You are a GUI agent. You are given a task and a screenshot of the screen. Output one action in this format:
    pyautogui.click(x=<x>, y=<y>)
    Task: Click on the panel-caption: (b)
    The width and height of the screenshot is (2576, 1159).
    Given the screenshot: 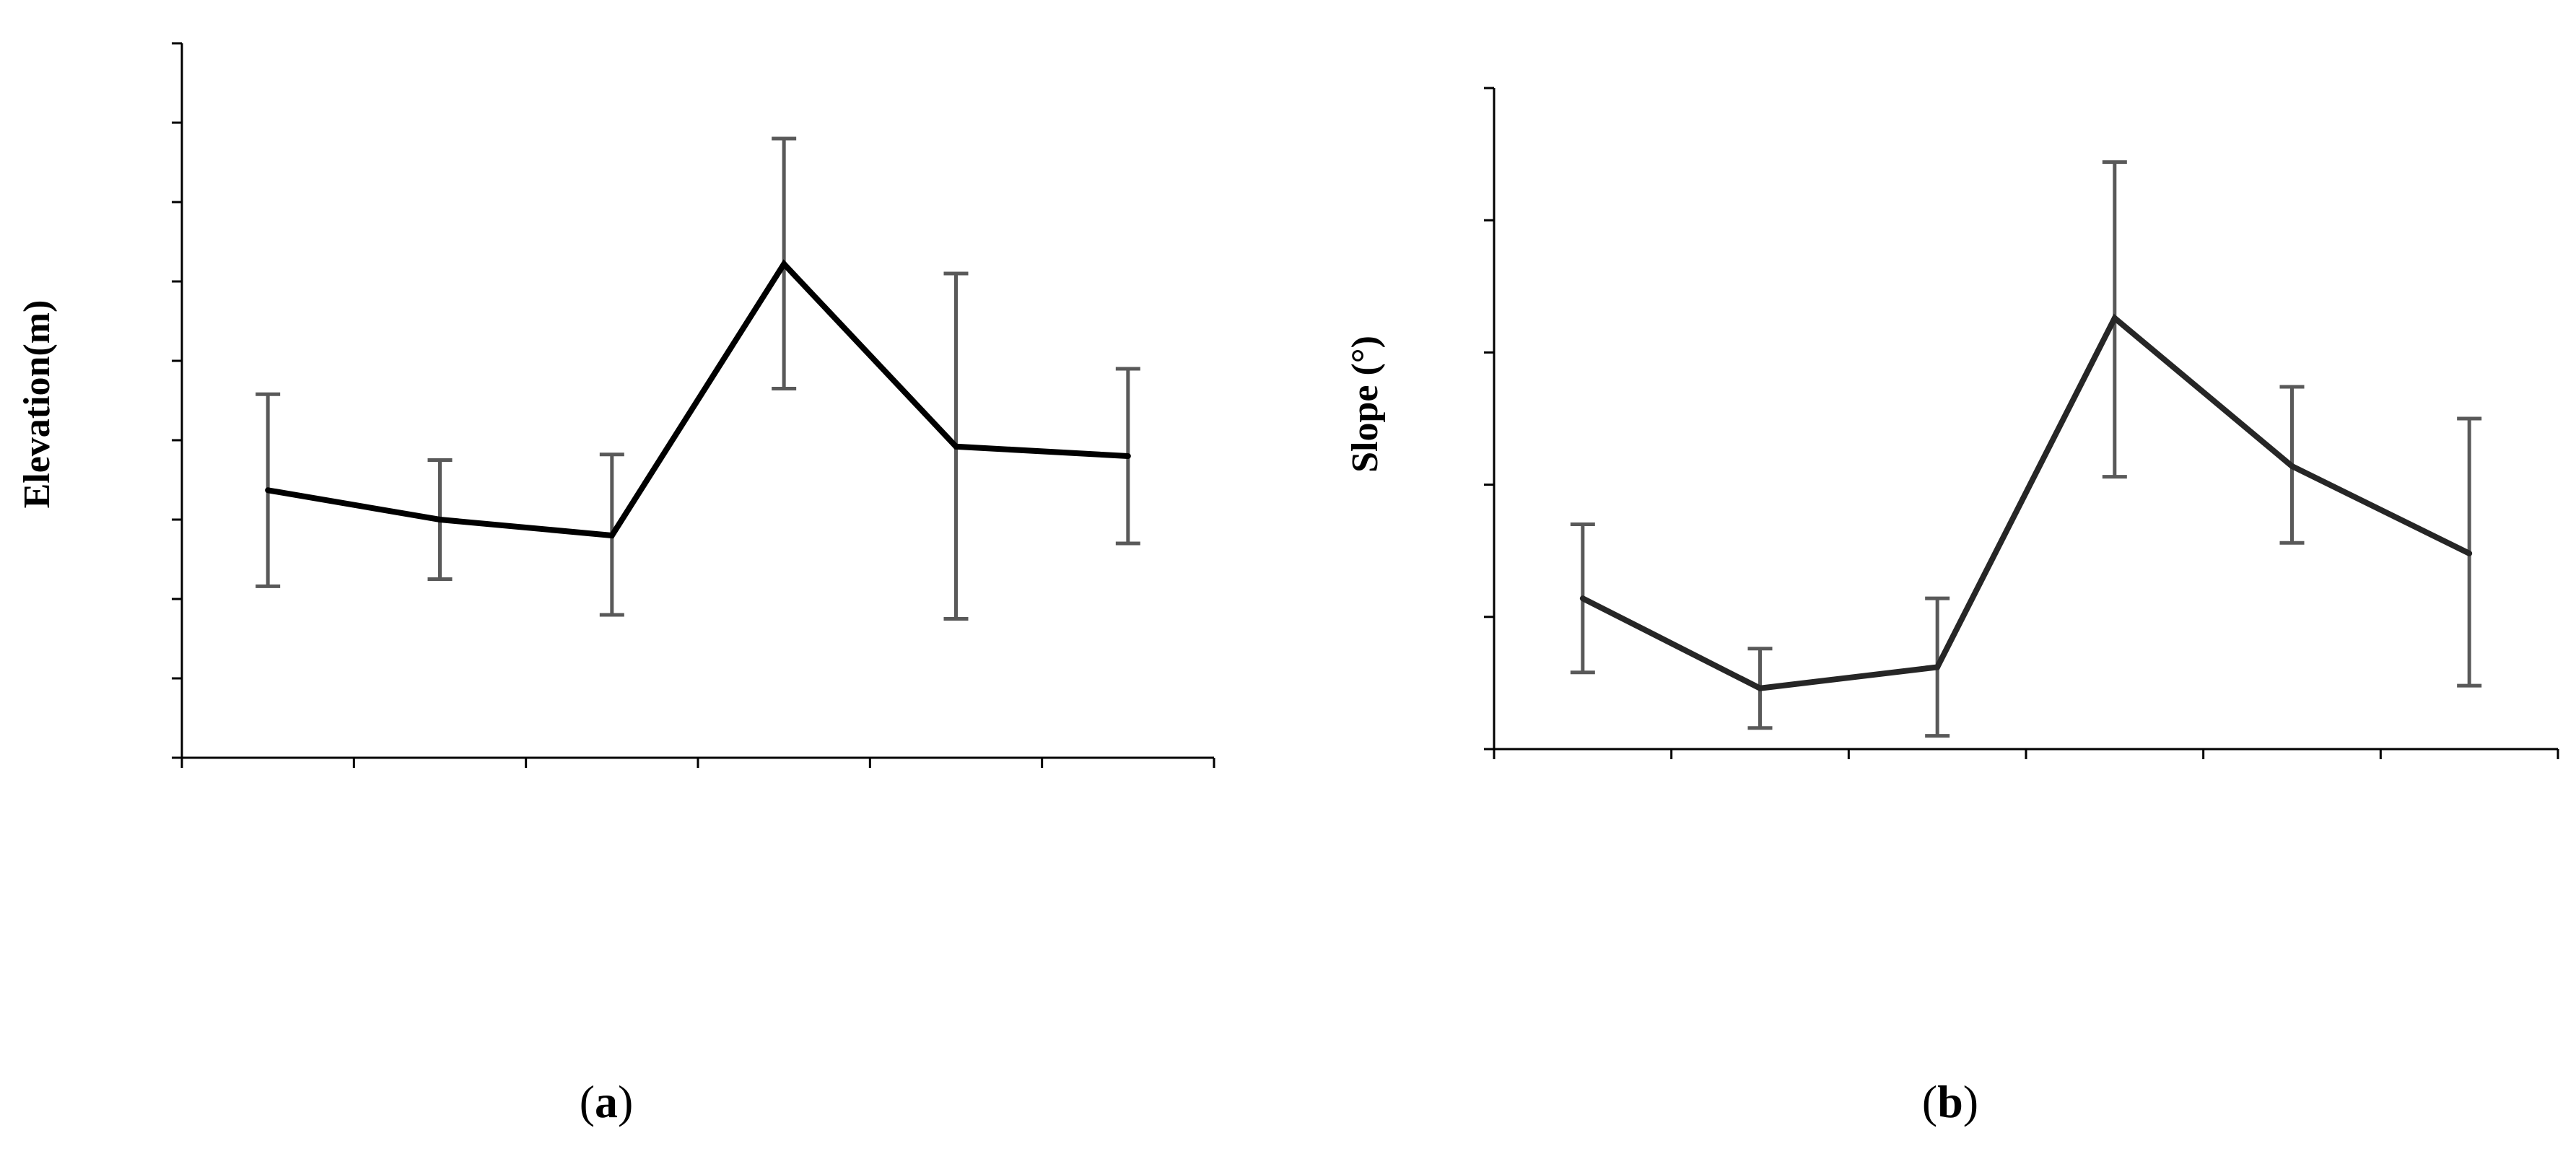 What is the action you would take?
    pyautogui.click(x=1950, y=1101)
    